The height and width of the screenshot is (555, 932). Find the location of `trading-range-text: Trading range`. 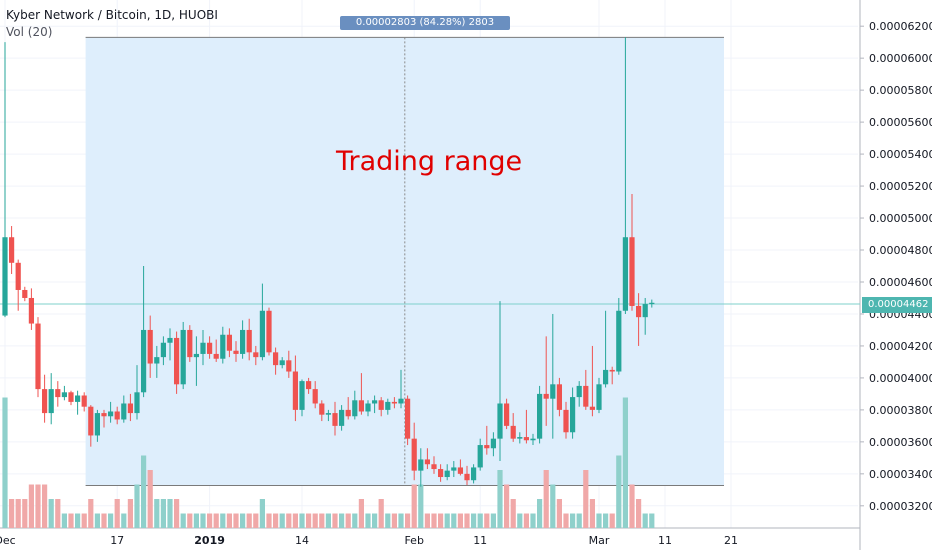

trading-range-text: Trading range is located at coordinates (429, 161).